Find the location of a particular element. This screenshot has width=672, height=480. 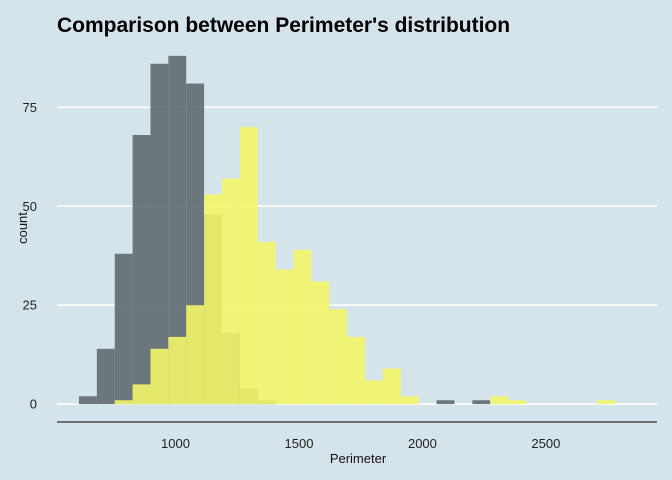

x-tick-label: 2500 is located at coordinates (545, 443).